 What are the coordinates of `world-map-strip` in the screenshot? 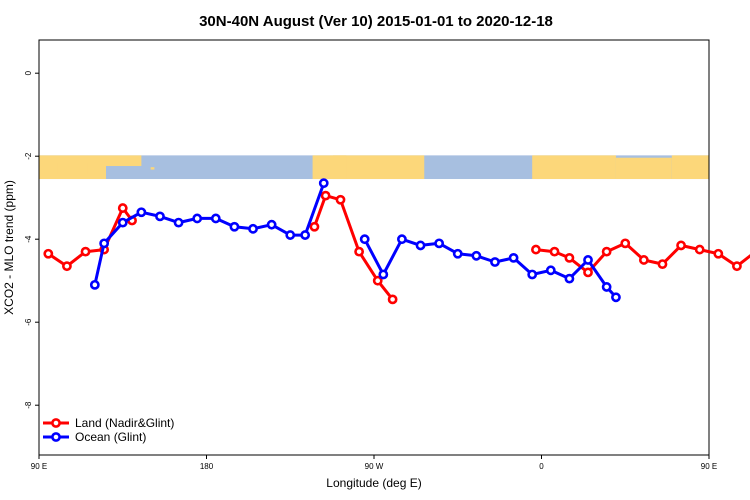 It's located at (374, 167).